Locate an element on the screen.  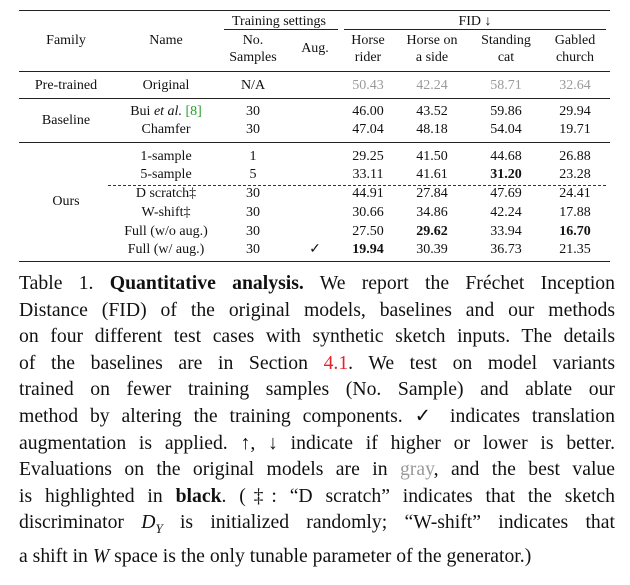
cell-standing-cat: 47.69 is located at coordinates (506, 193).